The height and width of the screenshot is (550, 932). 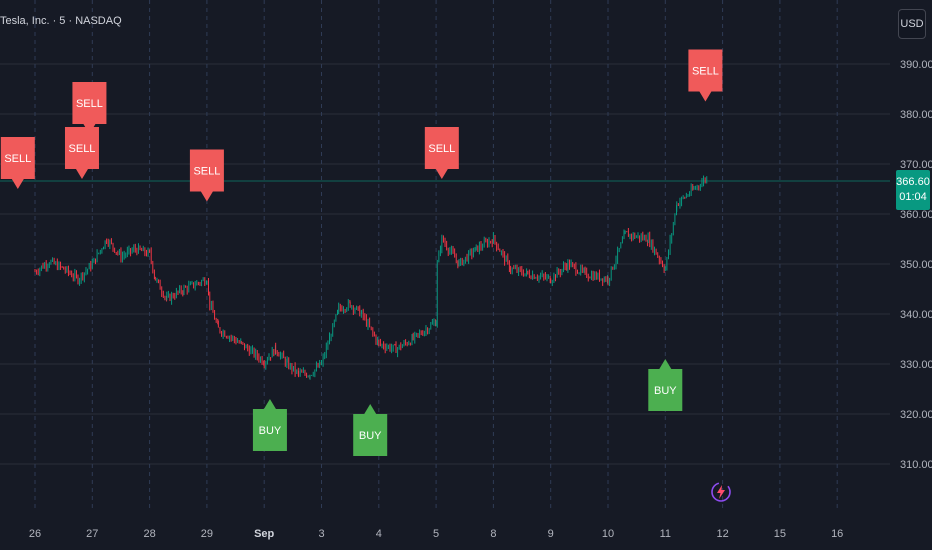 I want to click on x-tick-label: 5, so click(x=436, y=534).